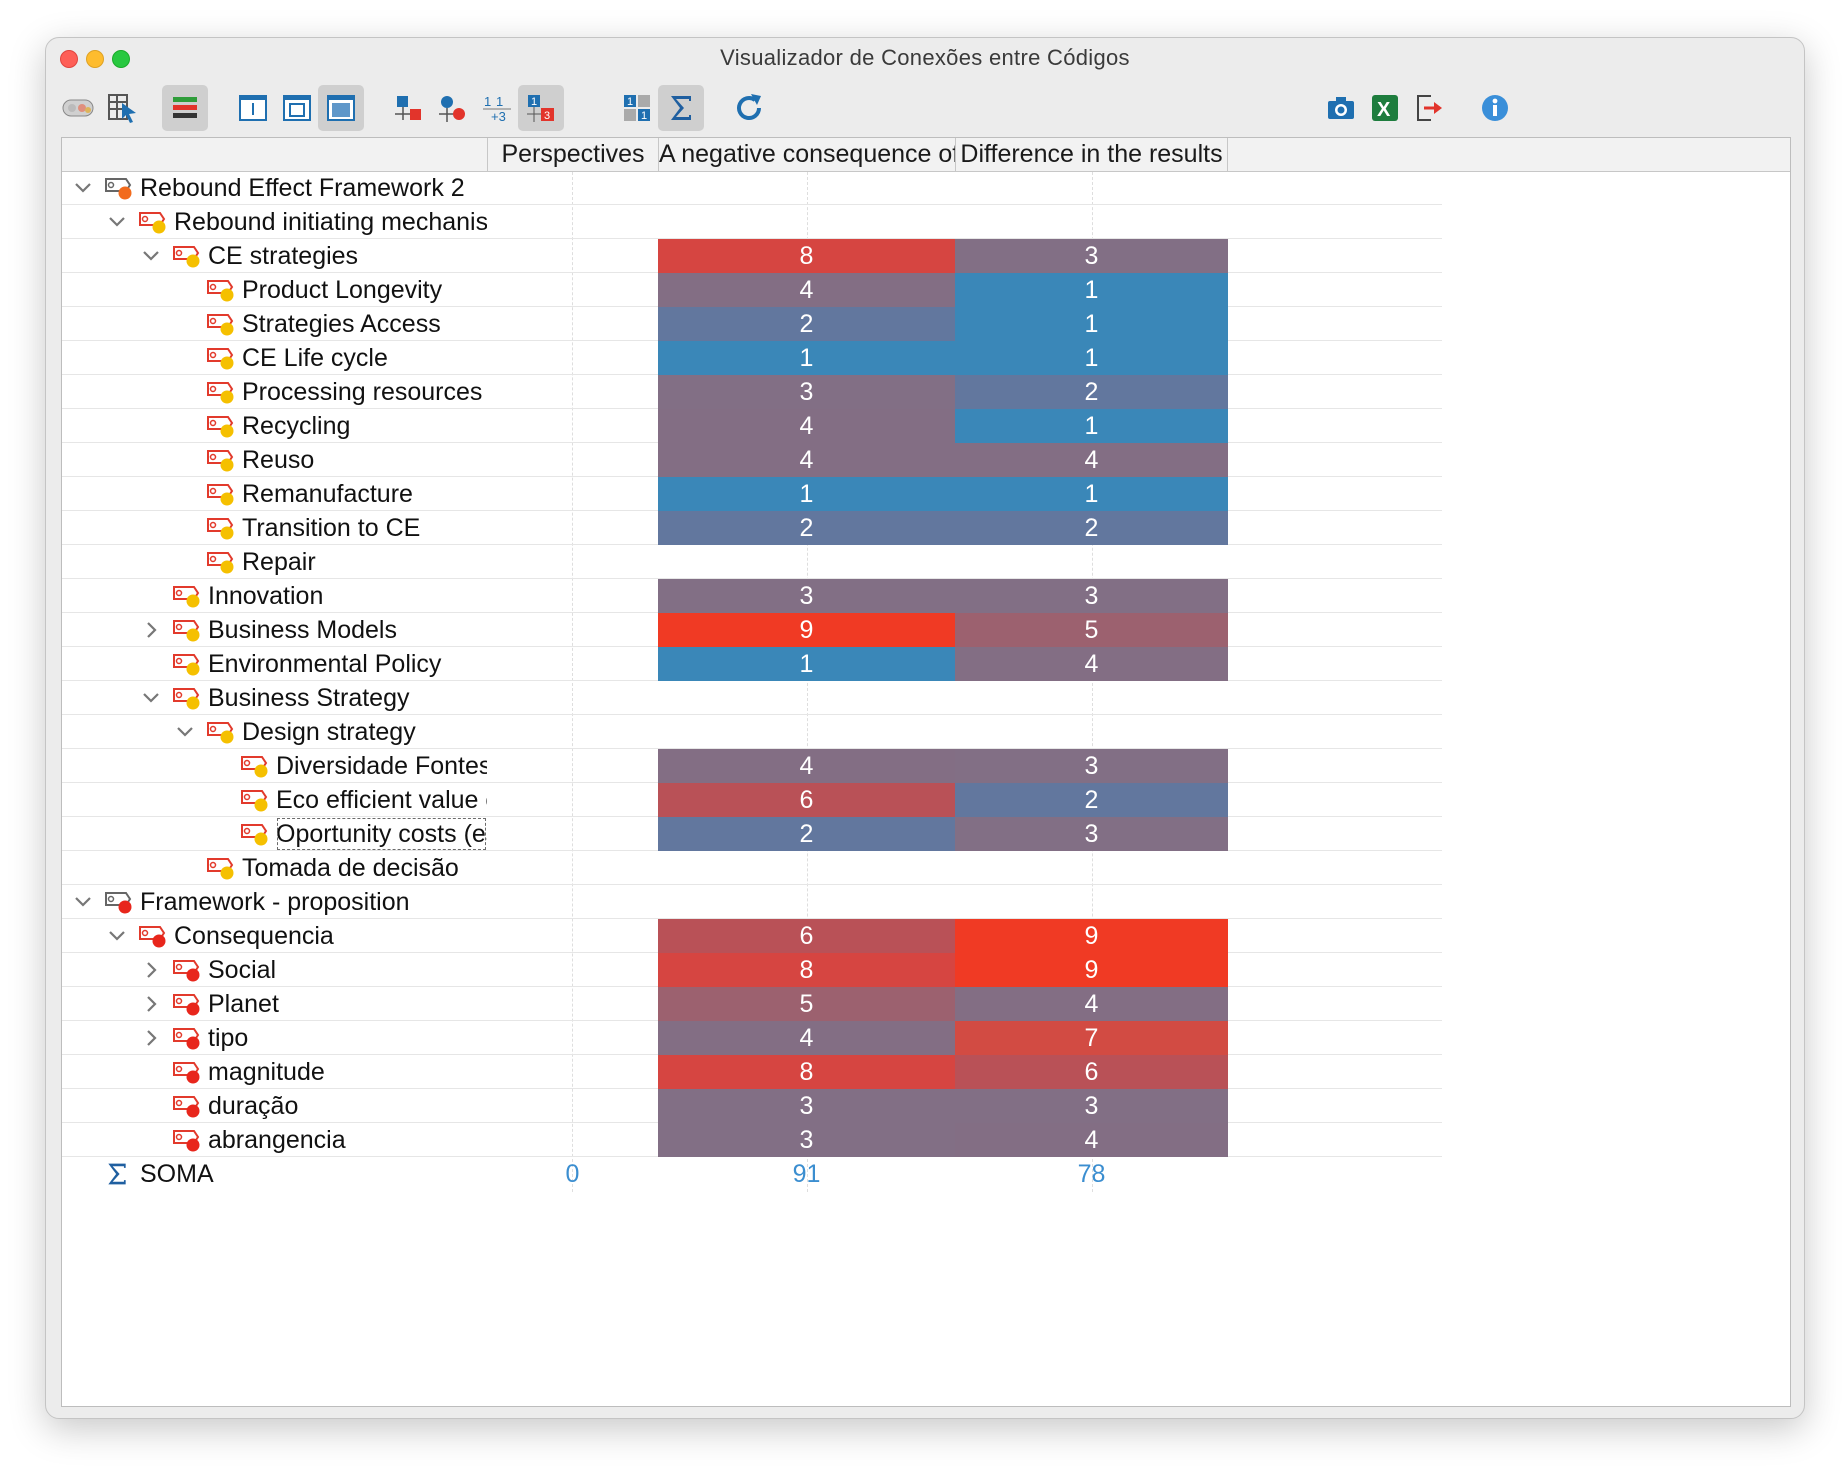  What do you see at coordinates (752, 1106) in the screenshot?
I see `tree-row: duração 3 3` at bounding box center [752, 1106].